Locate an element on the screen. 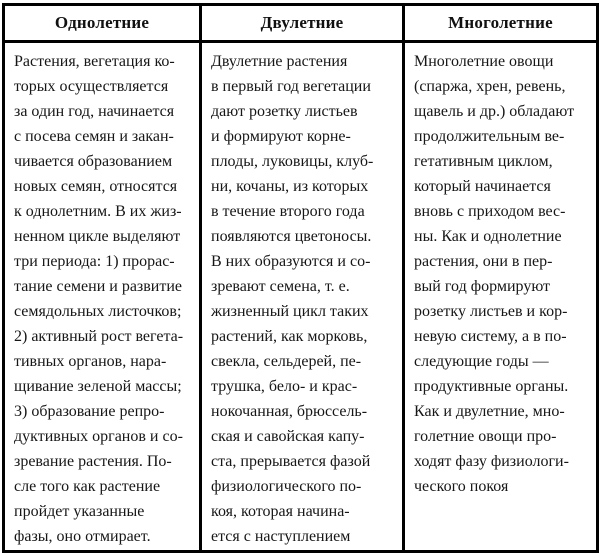 The height and width of the screenshot is (558, 602). column-header-perennials: Многолетние is located at coordinates (500, 24).